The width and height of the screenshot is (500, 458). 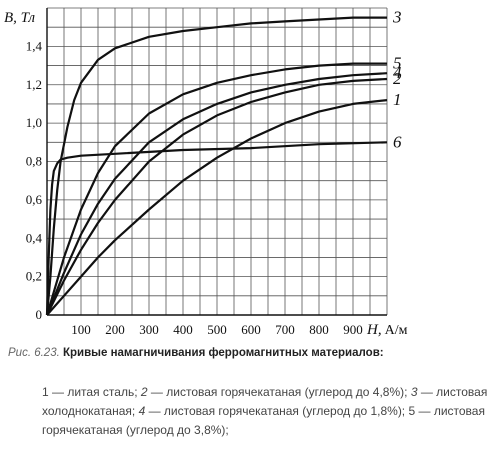 I want to click on curve-label-4: 4, so click(x=397, y=72).